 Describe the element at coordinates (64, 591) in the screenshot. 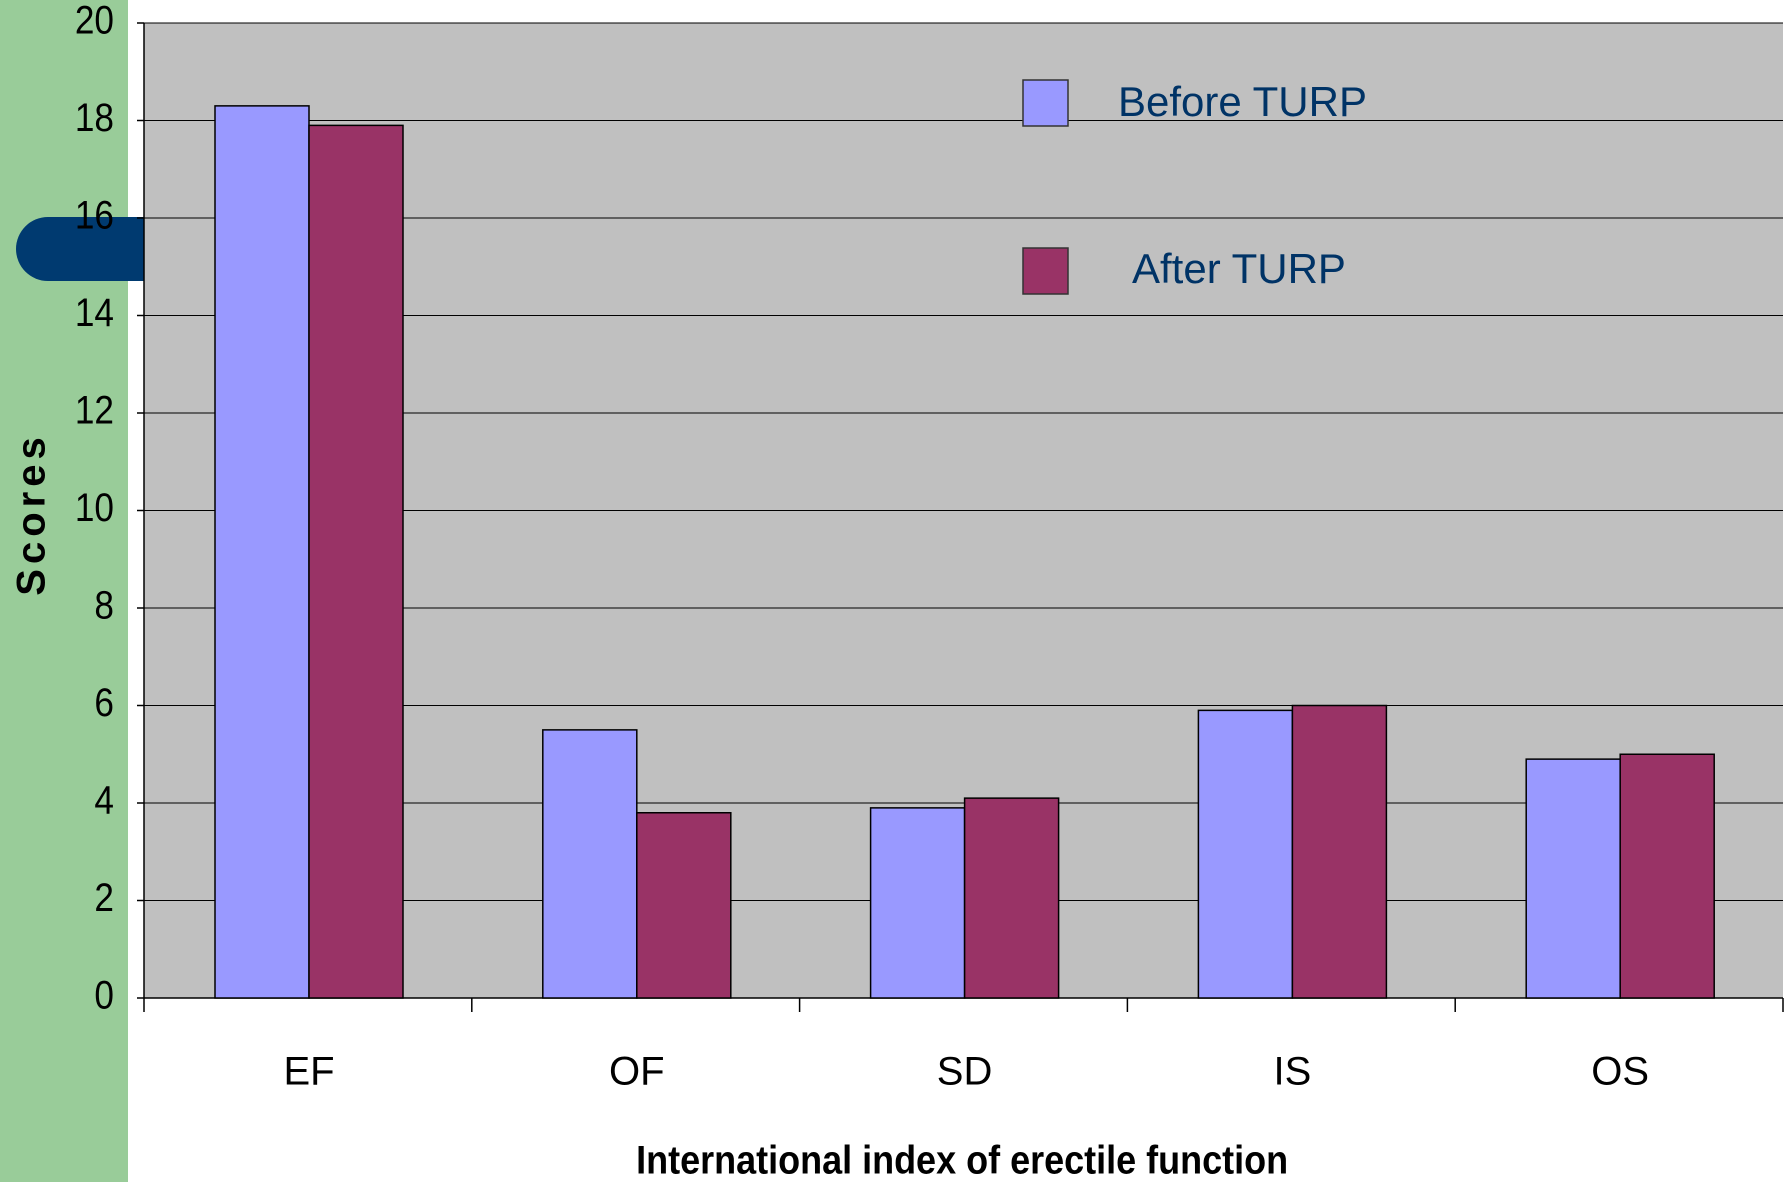

I see `side-strip` at that location.